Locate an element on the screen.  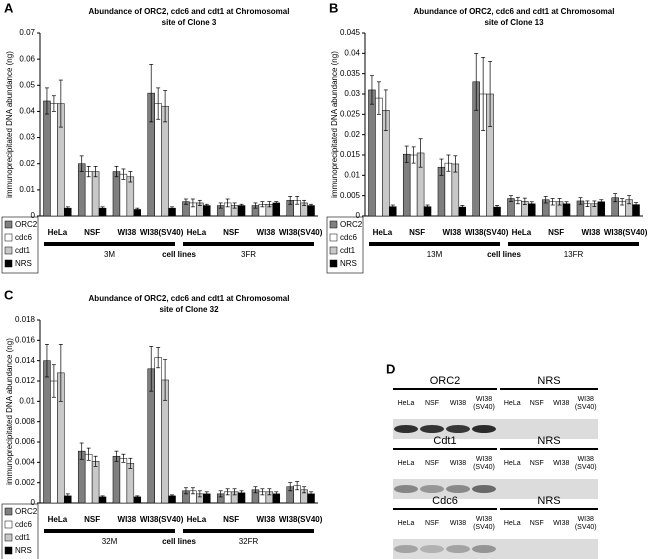
legend-label: ORC2 is located at coordinates (26, 511).